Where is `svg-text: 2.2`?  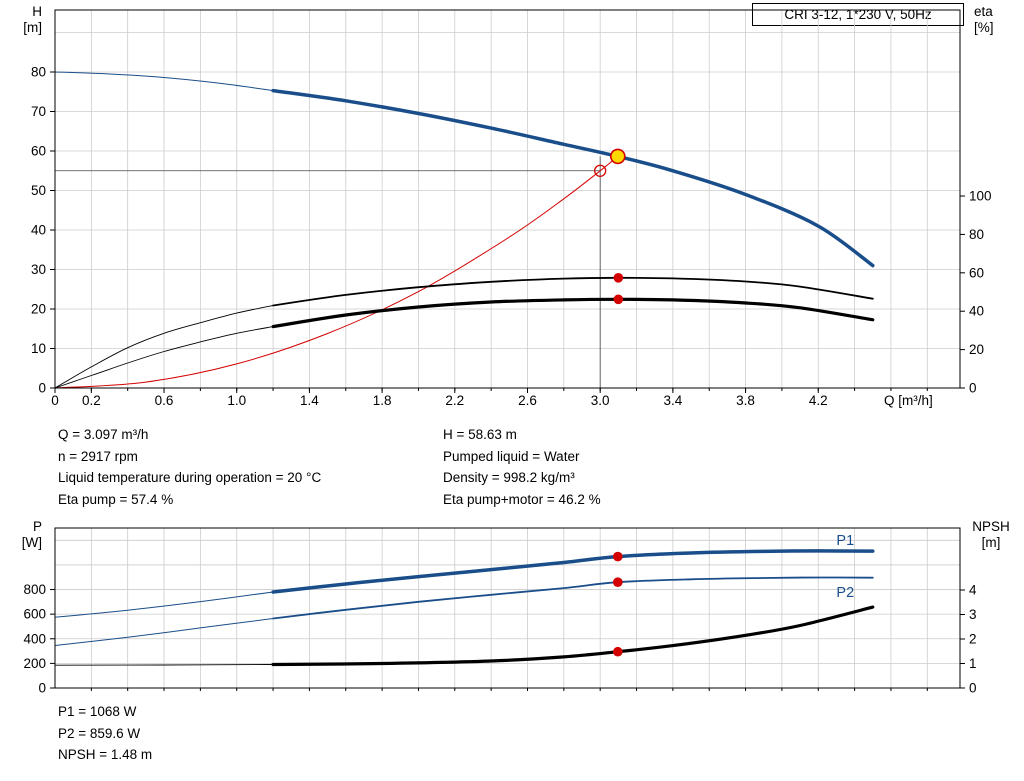
svg-text: 2.2 is located at coordinates (454, 400).